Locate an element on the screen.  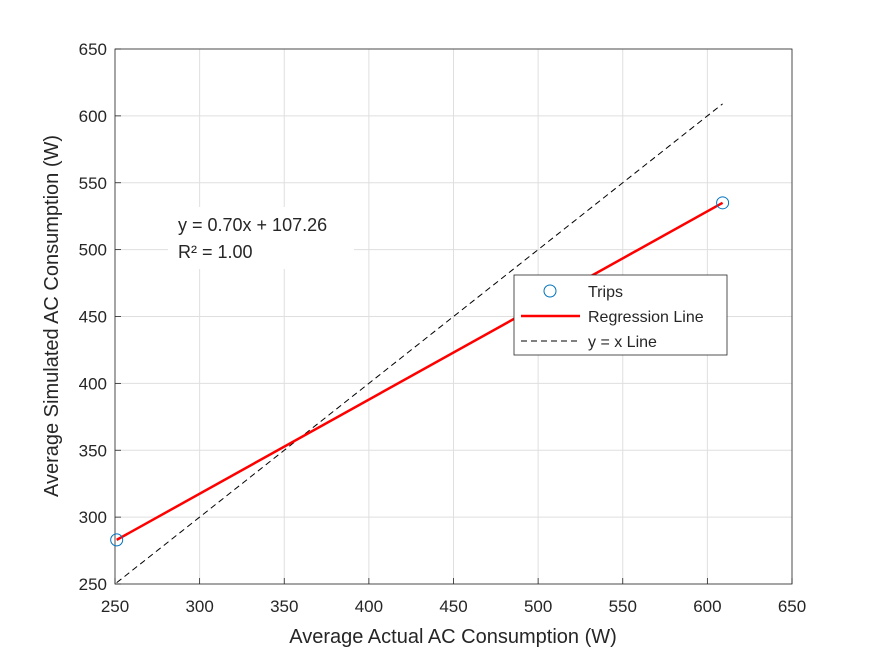
y-tick-label: 500 is located at coordinates (93, 250).